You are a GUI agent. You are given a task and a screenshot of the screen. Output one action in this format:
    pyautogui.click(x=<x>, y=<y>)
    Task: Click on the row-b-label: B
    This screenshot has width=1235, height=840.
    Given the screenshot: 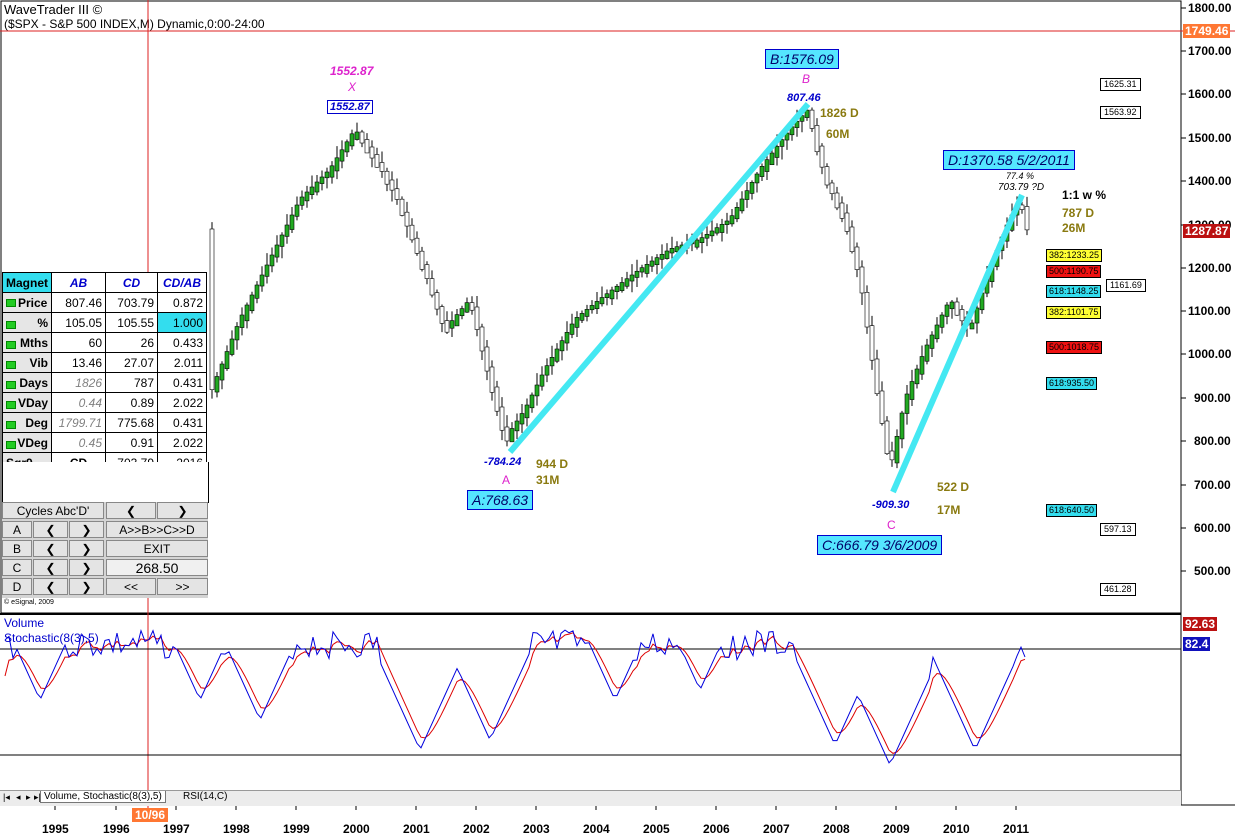 What is the action you would take?
    pyautogui.click(x=17, y=548)
    